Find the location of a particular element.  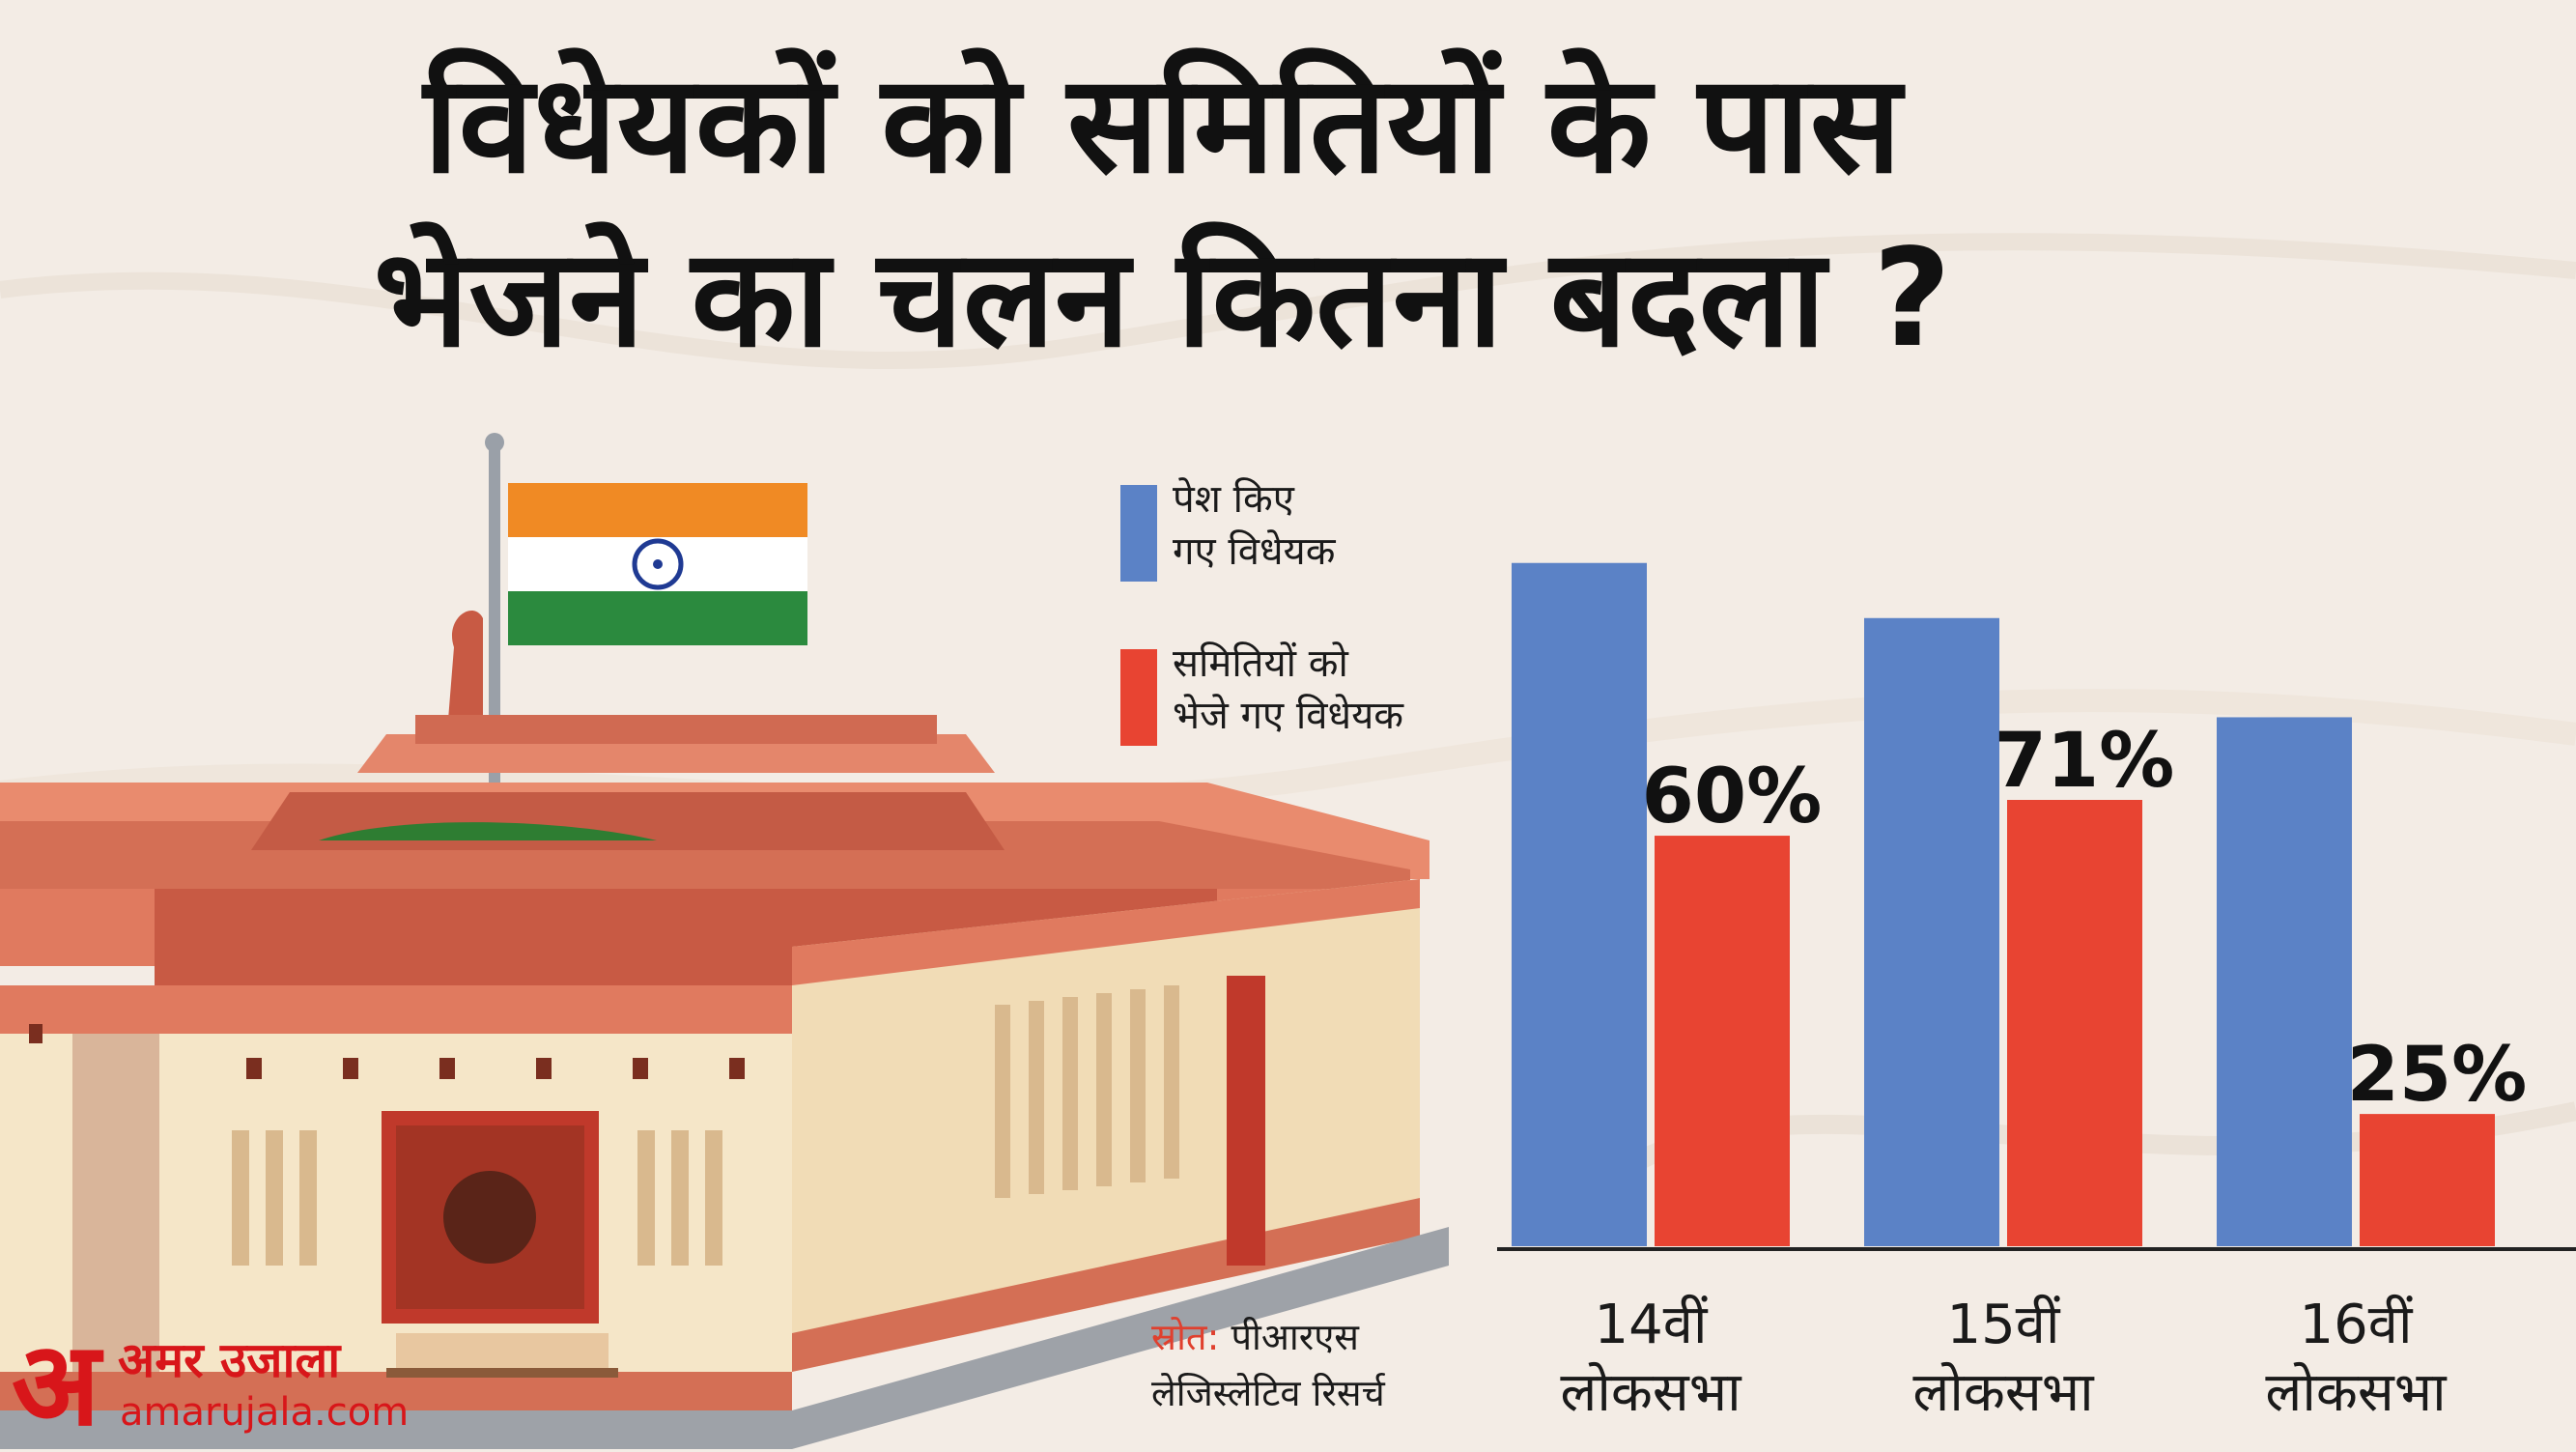

brand-name: अमर उजाला is located at coordinates (229, 1360).